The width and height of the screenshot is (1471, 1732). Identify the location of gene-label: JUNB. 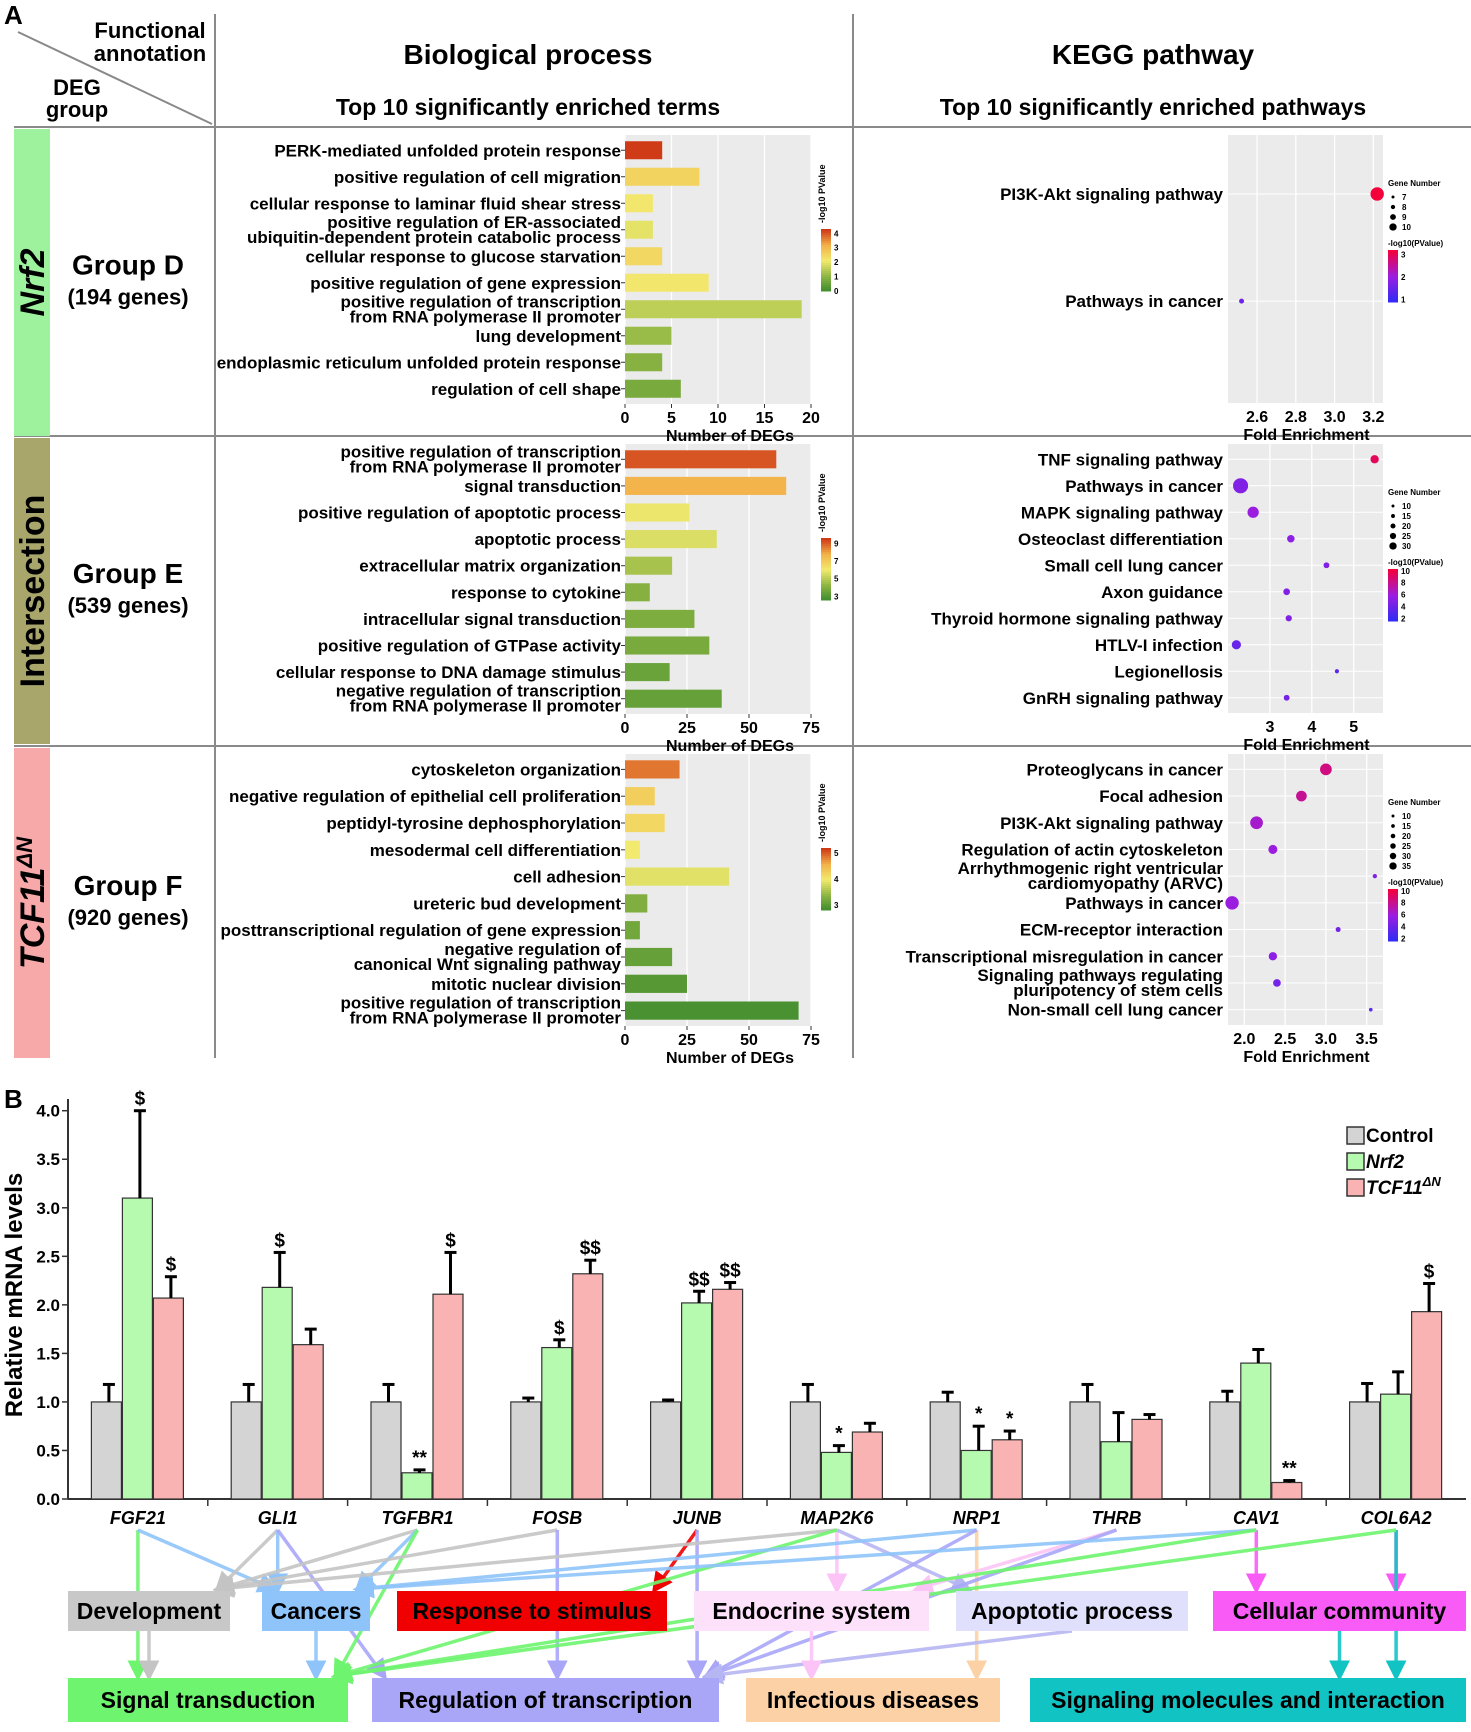
(697, 1518).